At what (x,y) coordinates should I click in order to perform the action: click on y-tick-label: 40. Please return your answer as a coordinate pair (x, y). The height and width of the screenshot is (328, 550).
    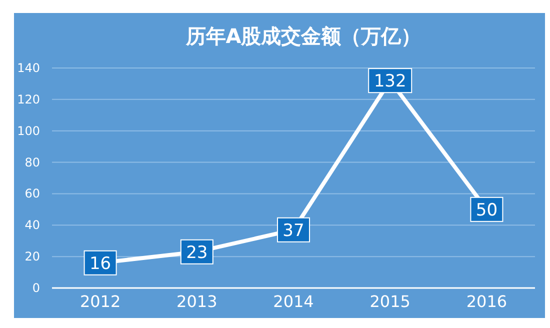
    Looking at the image, I should click on (32, 225).